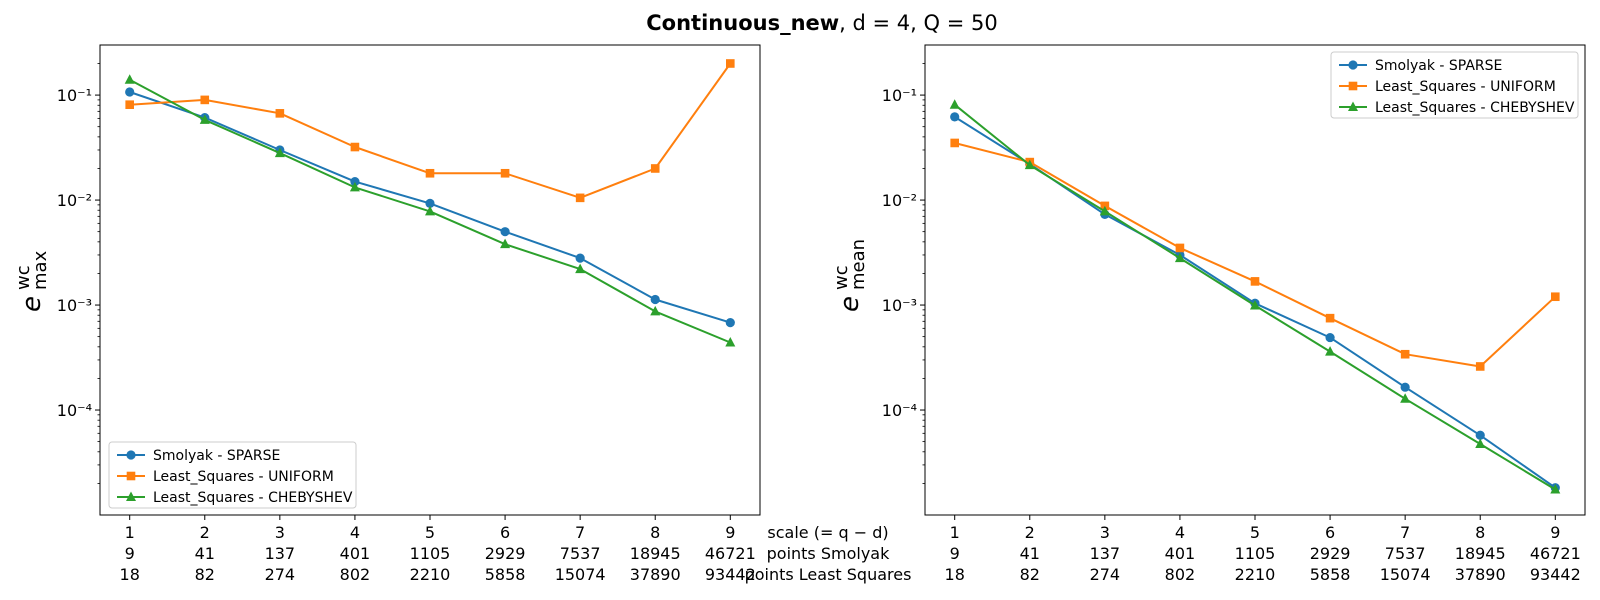  I want to click on figure-title-rest: , d = 4, Q = 50, so click(918, 23).